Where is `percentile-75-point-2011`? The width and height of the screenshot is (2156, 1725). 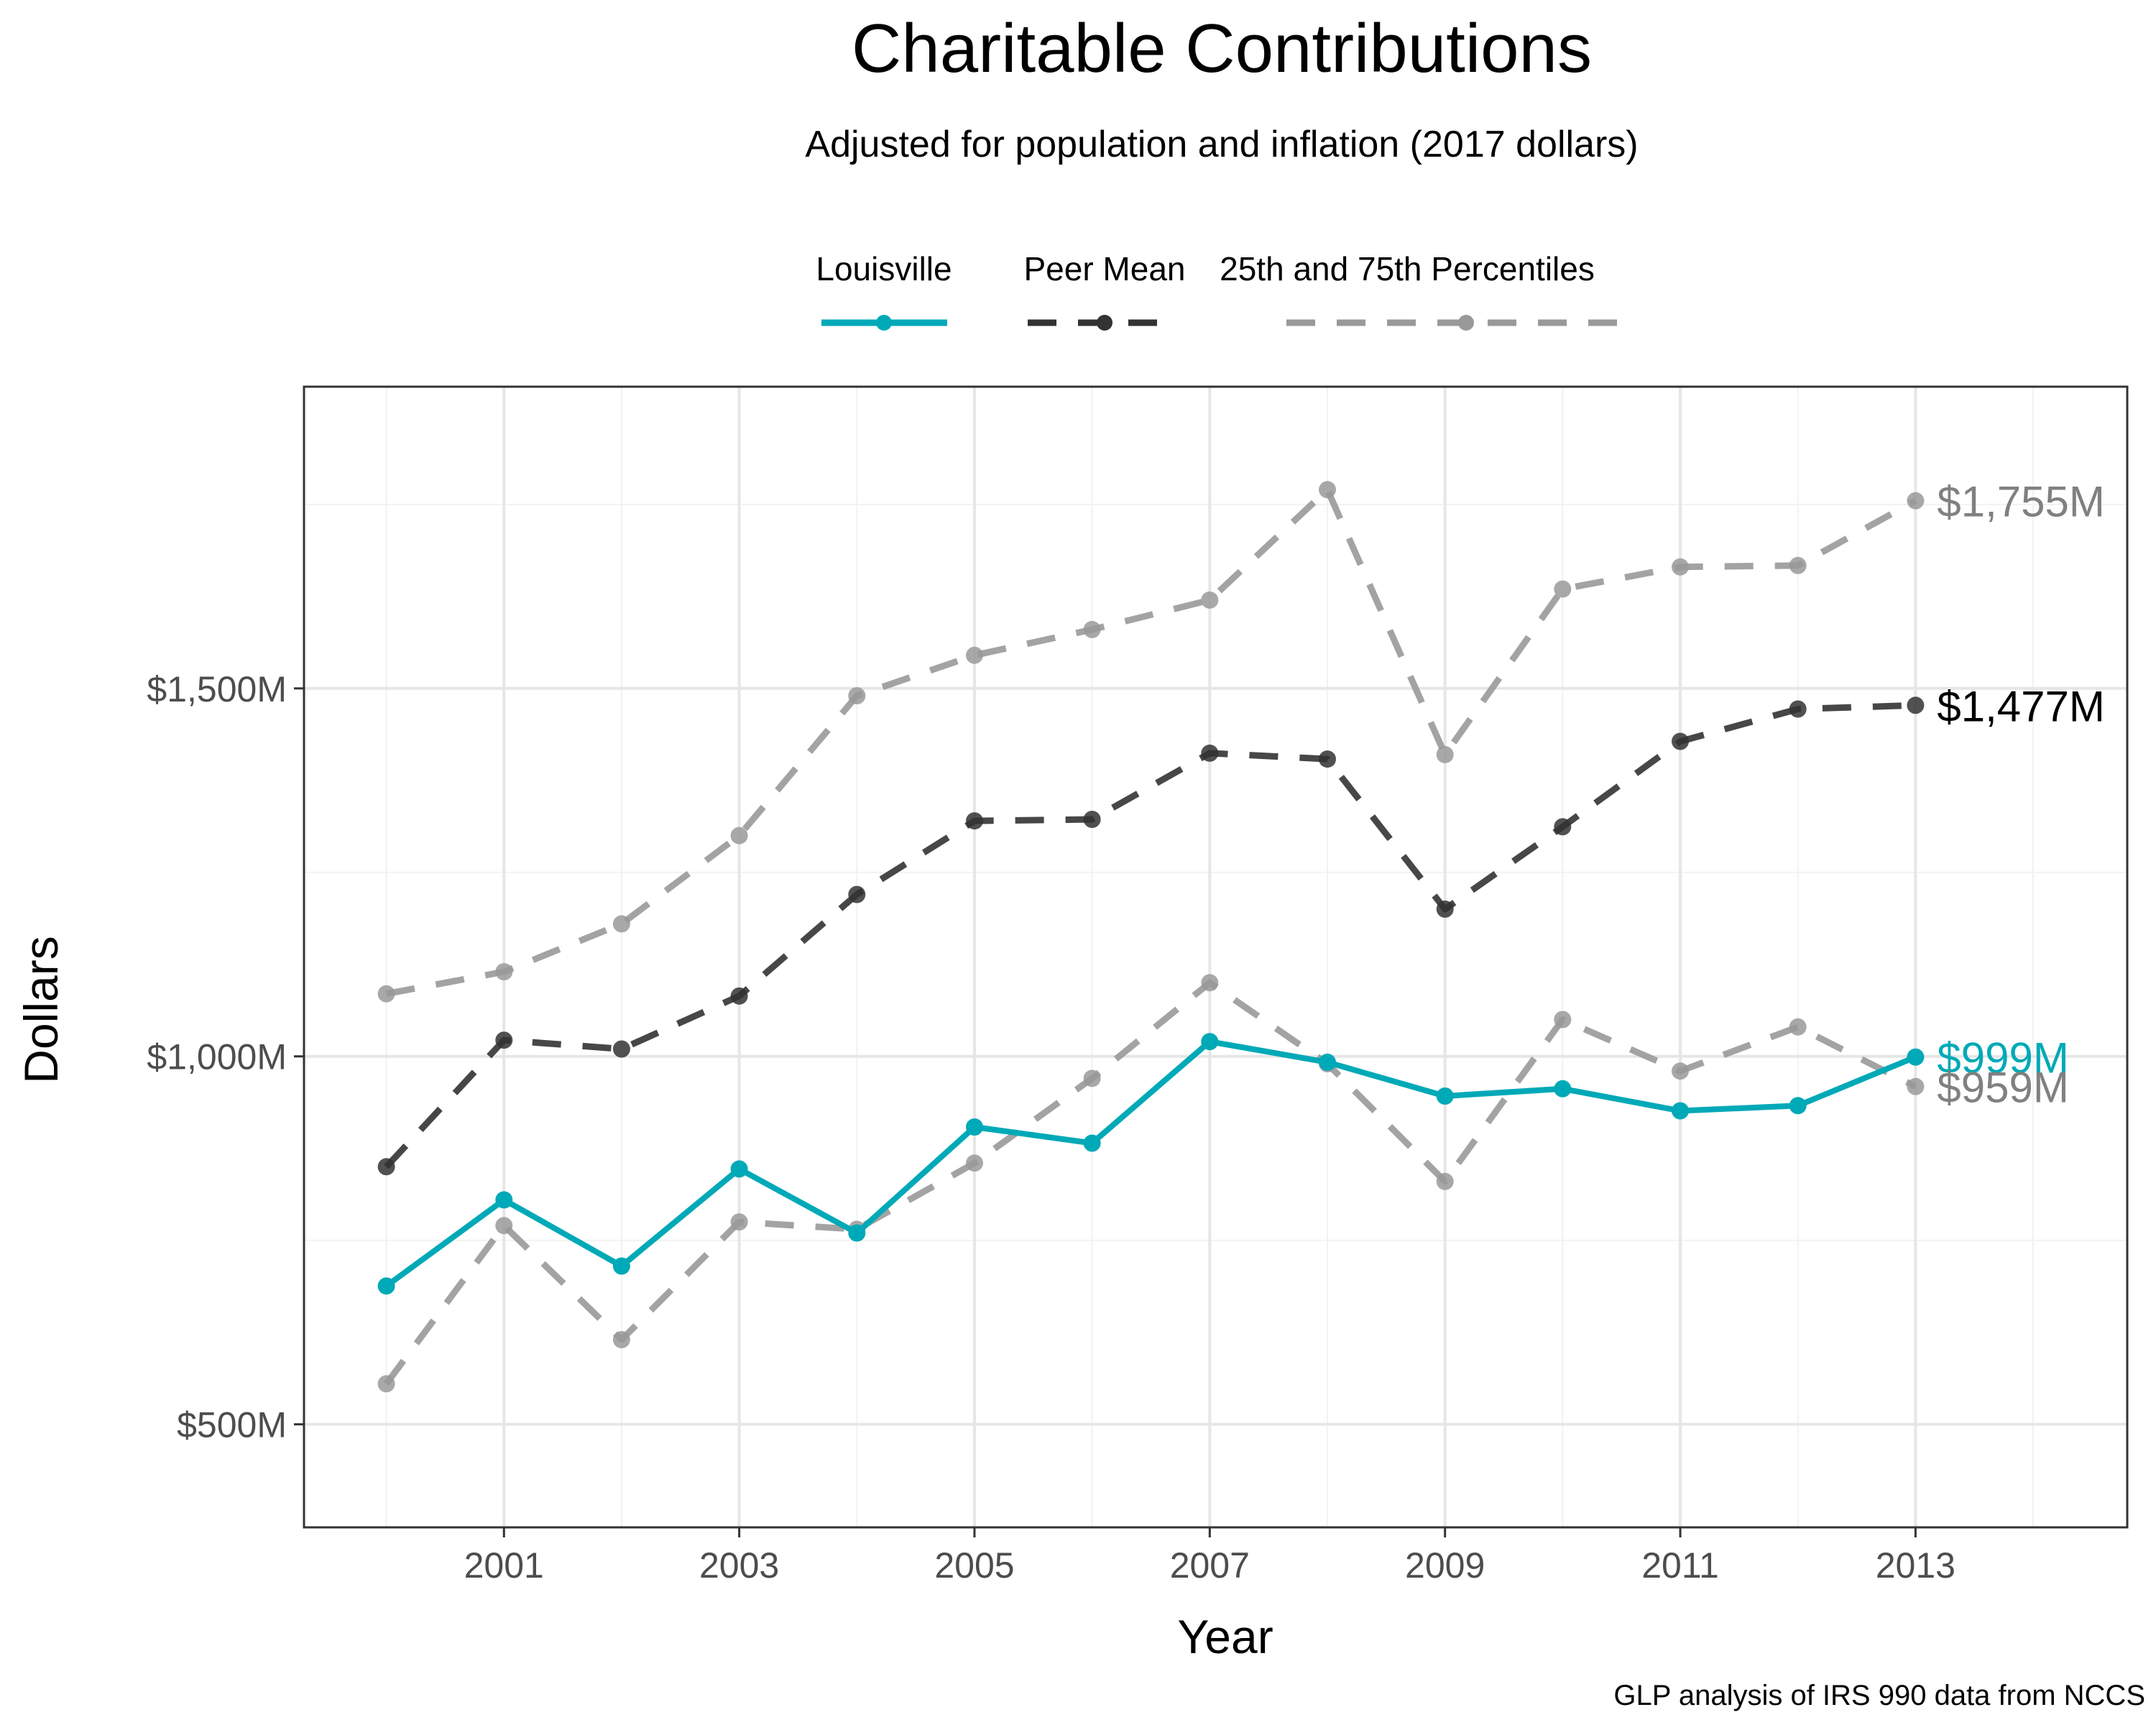 percentile-75-point-2011 is located at coordinates (1680, 567).